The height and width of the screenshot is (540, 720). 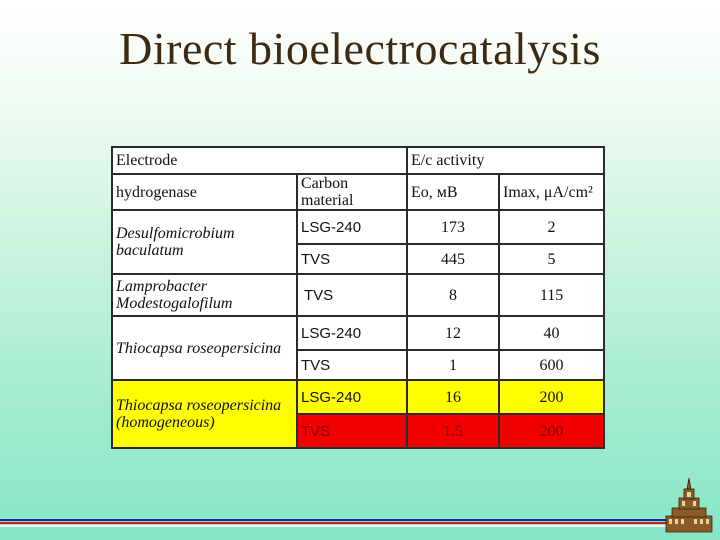 What do you see at coordinates (453, 333) in the screenshot?
I see `e0-cell: 12` at bounding box center [453, 333].